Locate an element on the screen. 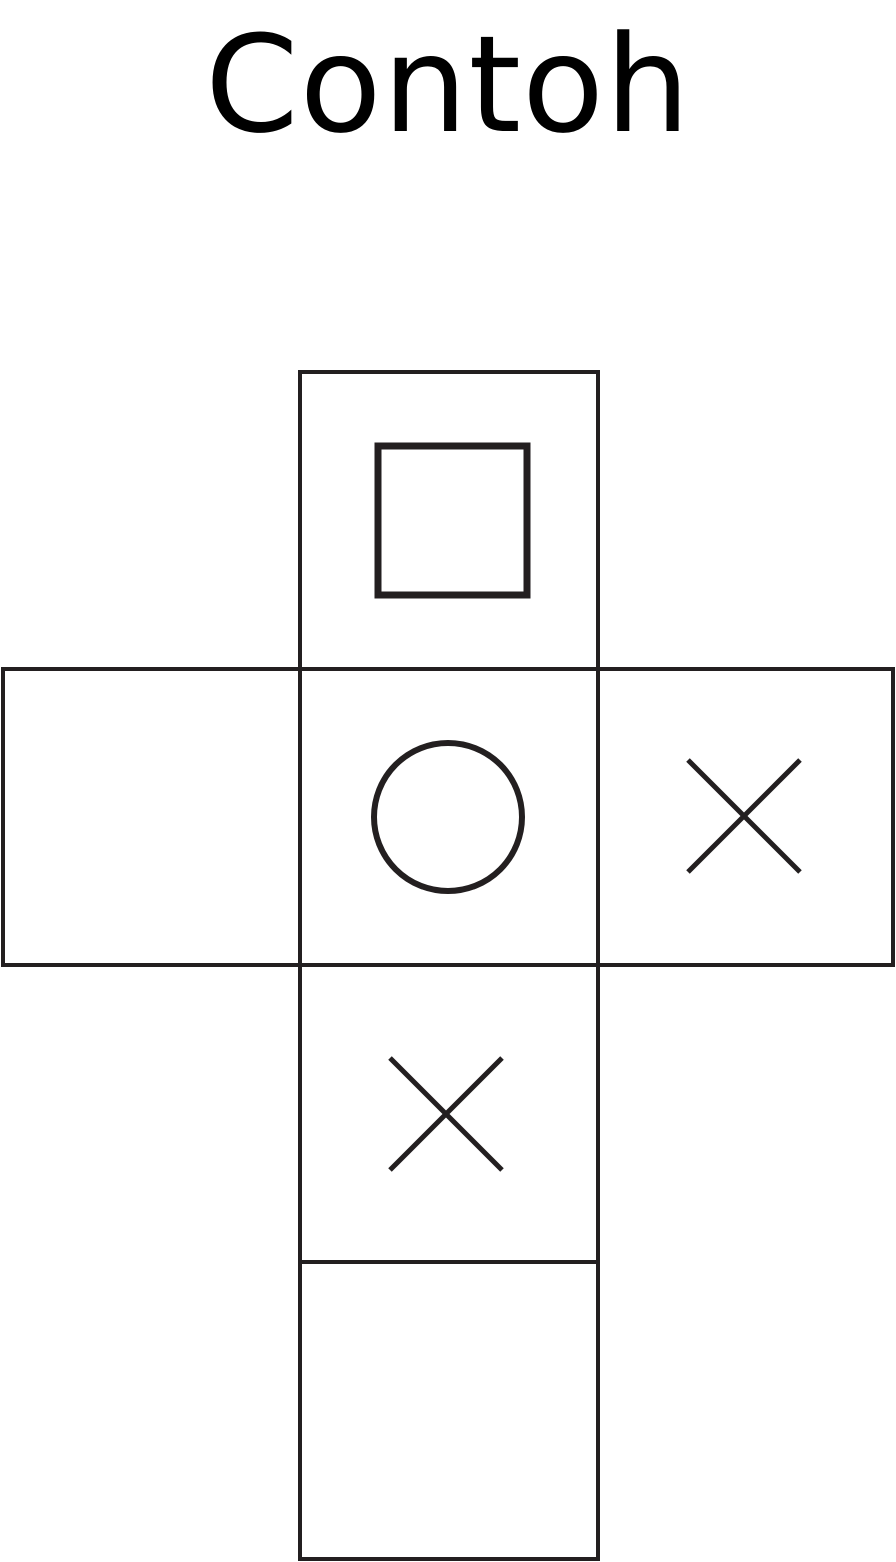  page-title: Contoh is located at coordinates (448, 85).